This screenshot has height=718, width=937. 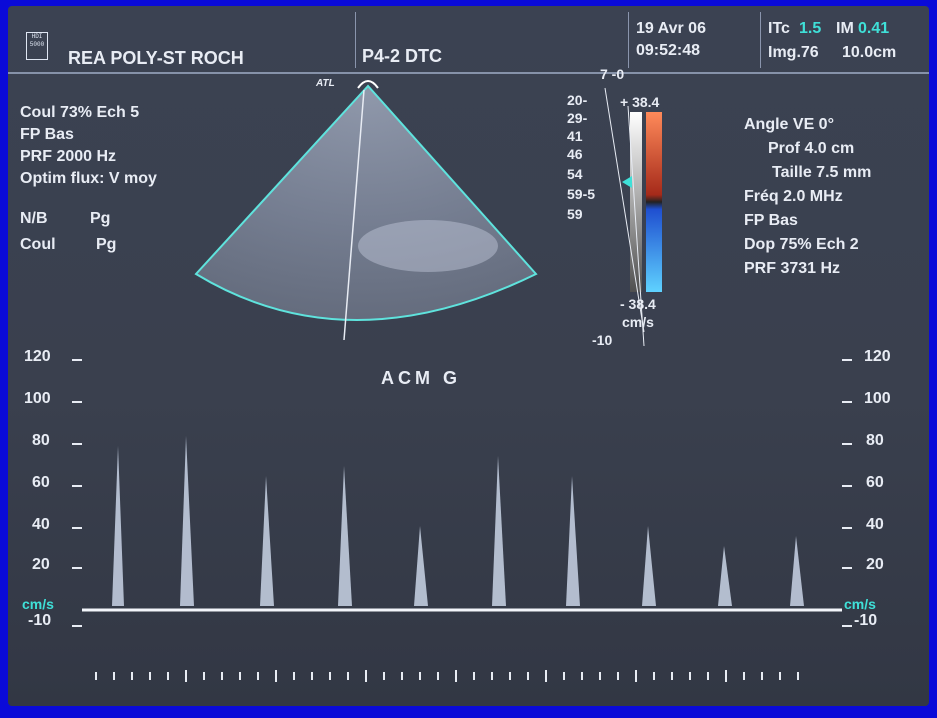 What do you see at coordinates (877, 356) in the screenshot?
I see `axis-label-right: 120` at bounding box center [877, 356].